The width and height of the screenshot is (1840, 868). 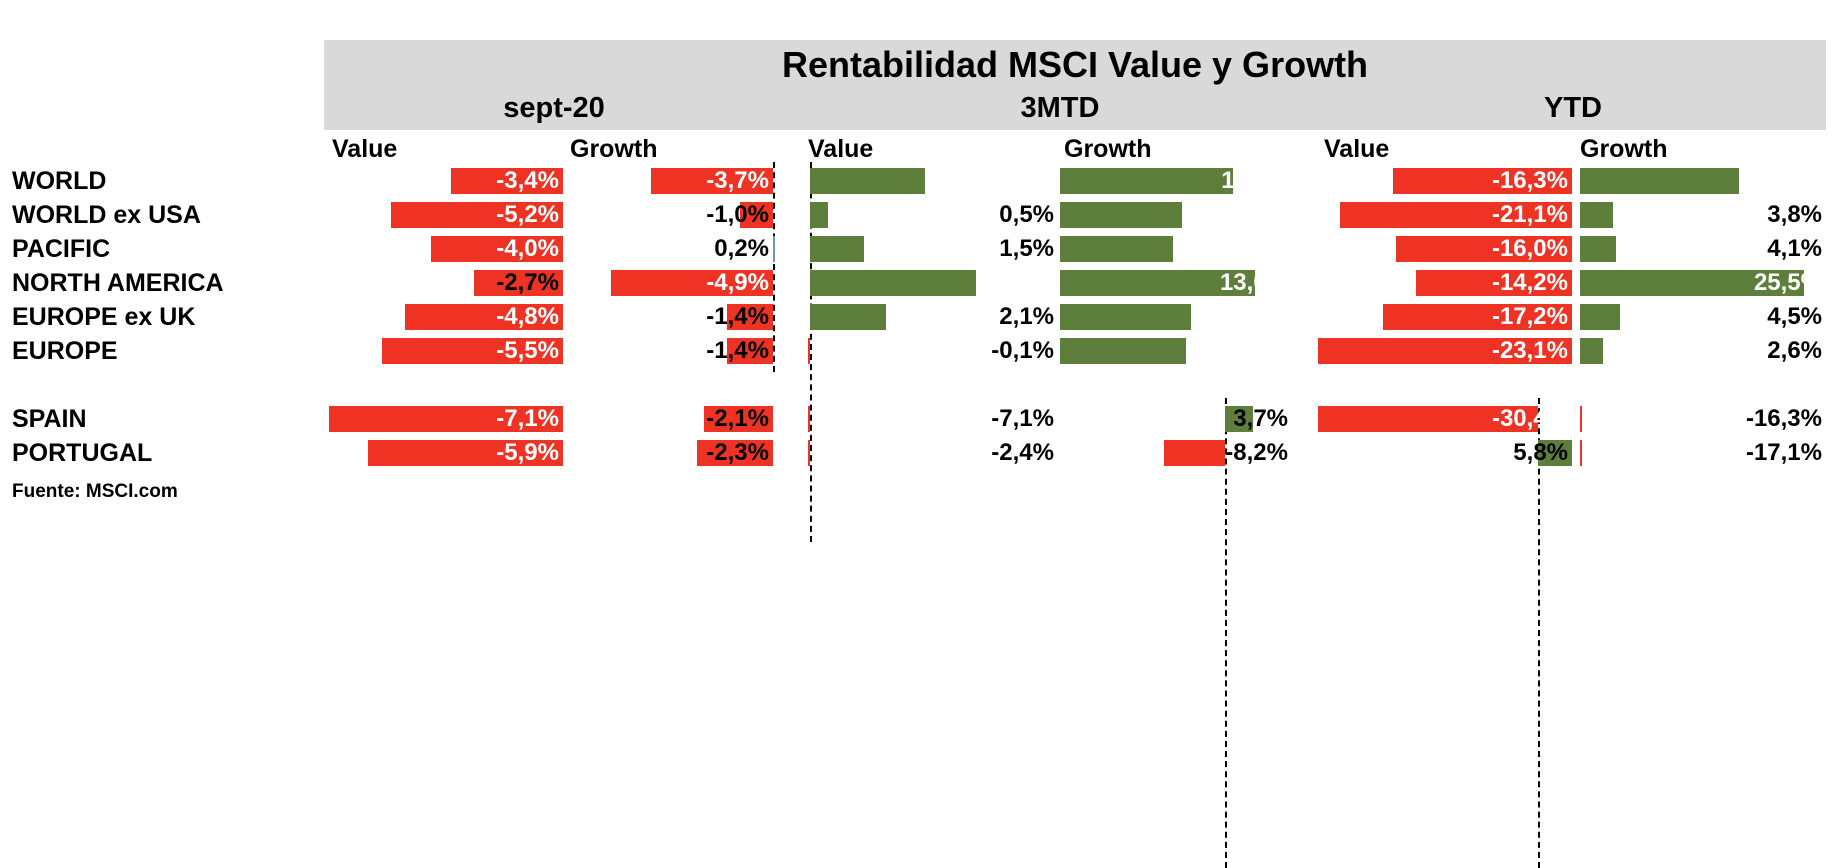 I want to click on col-header-3mtd-growth: Growth, so click(x=1108, y=149).